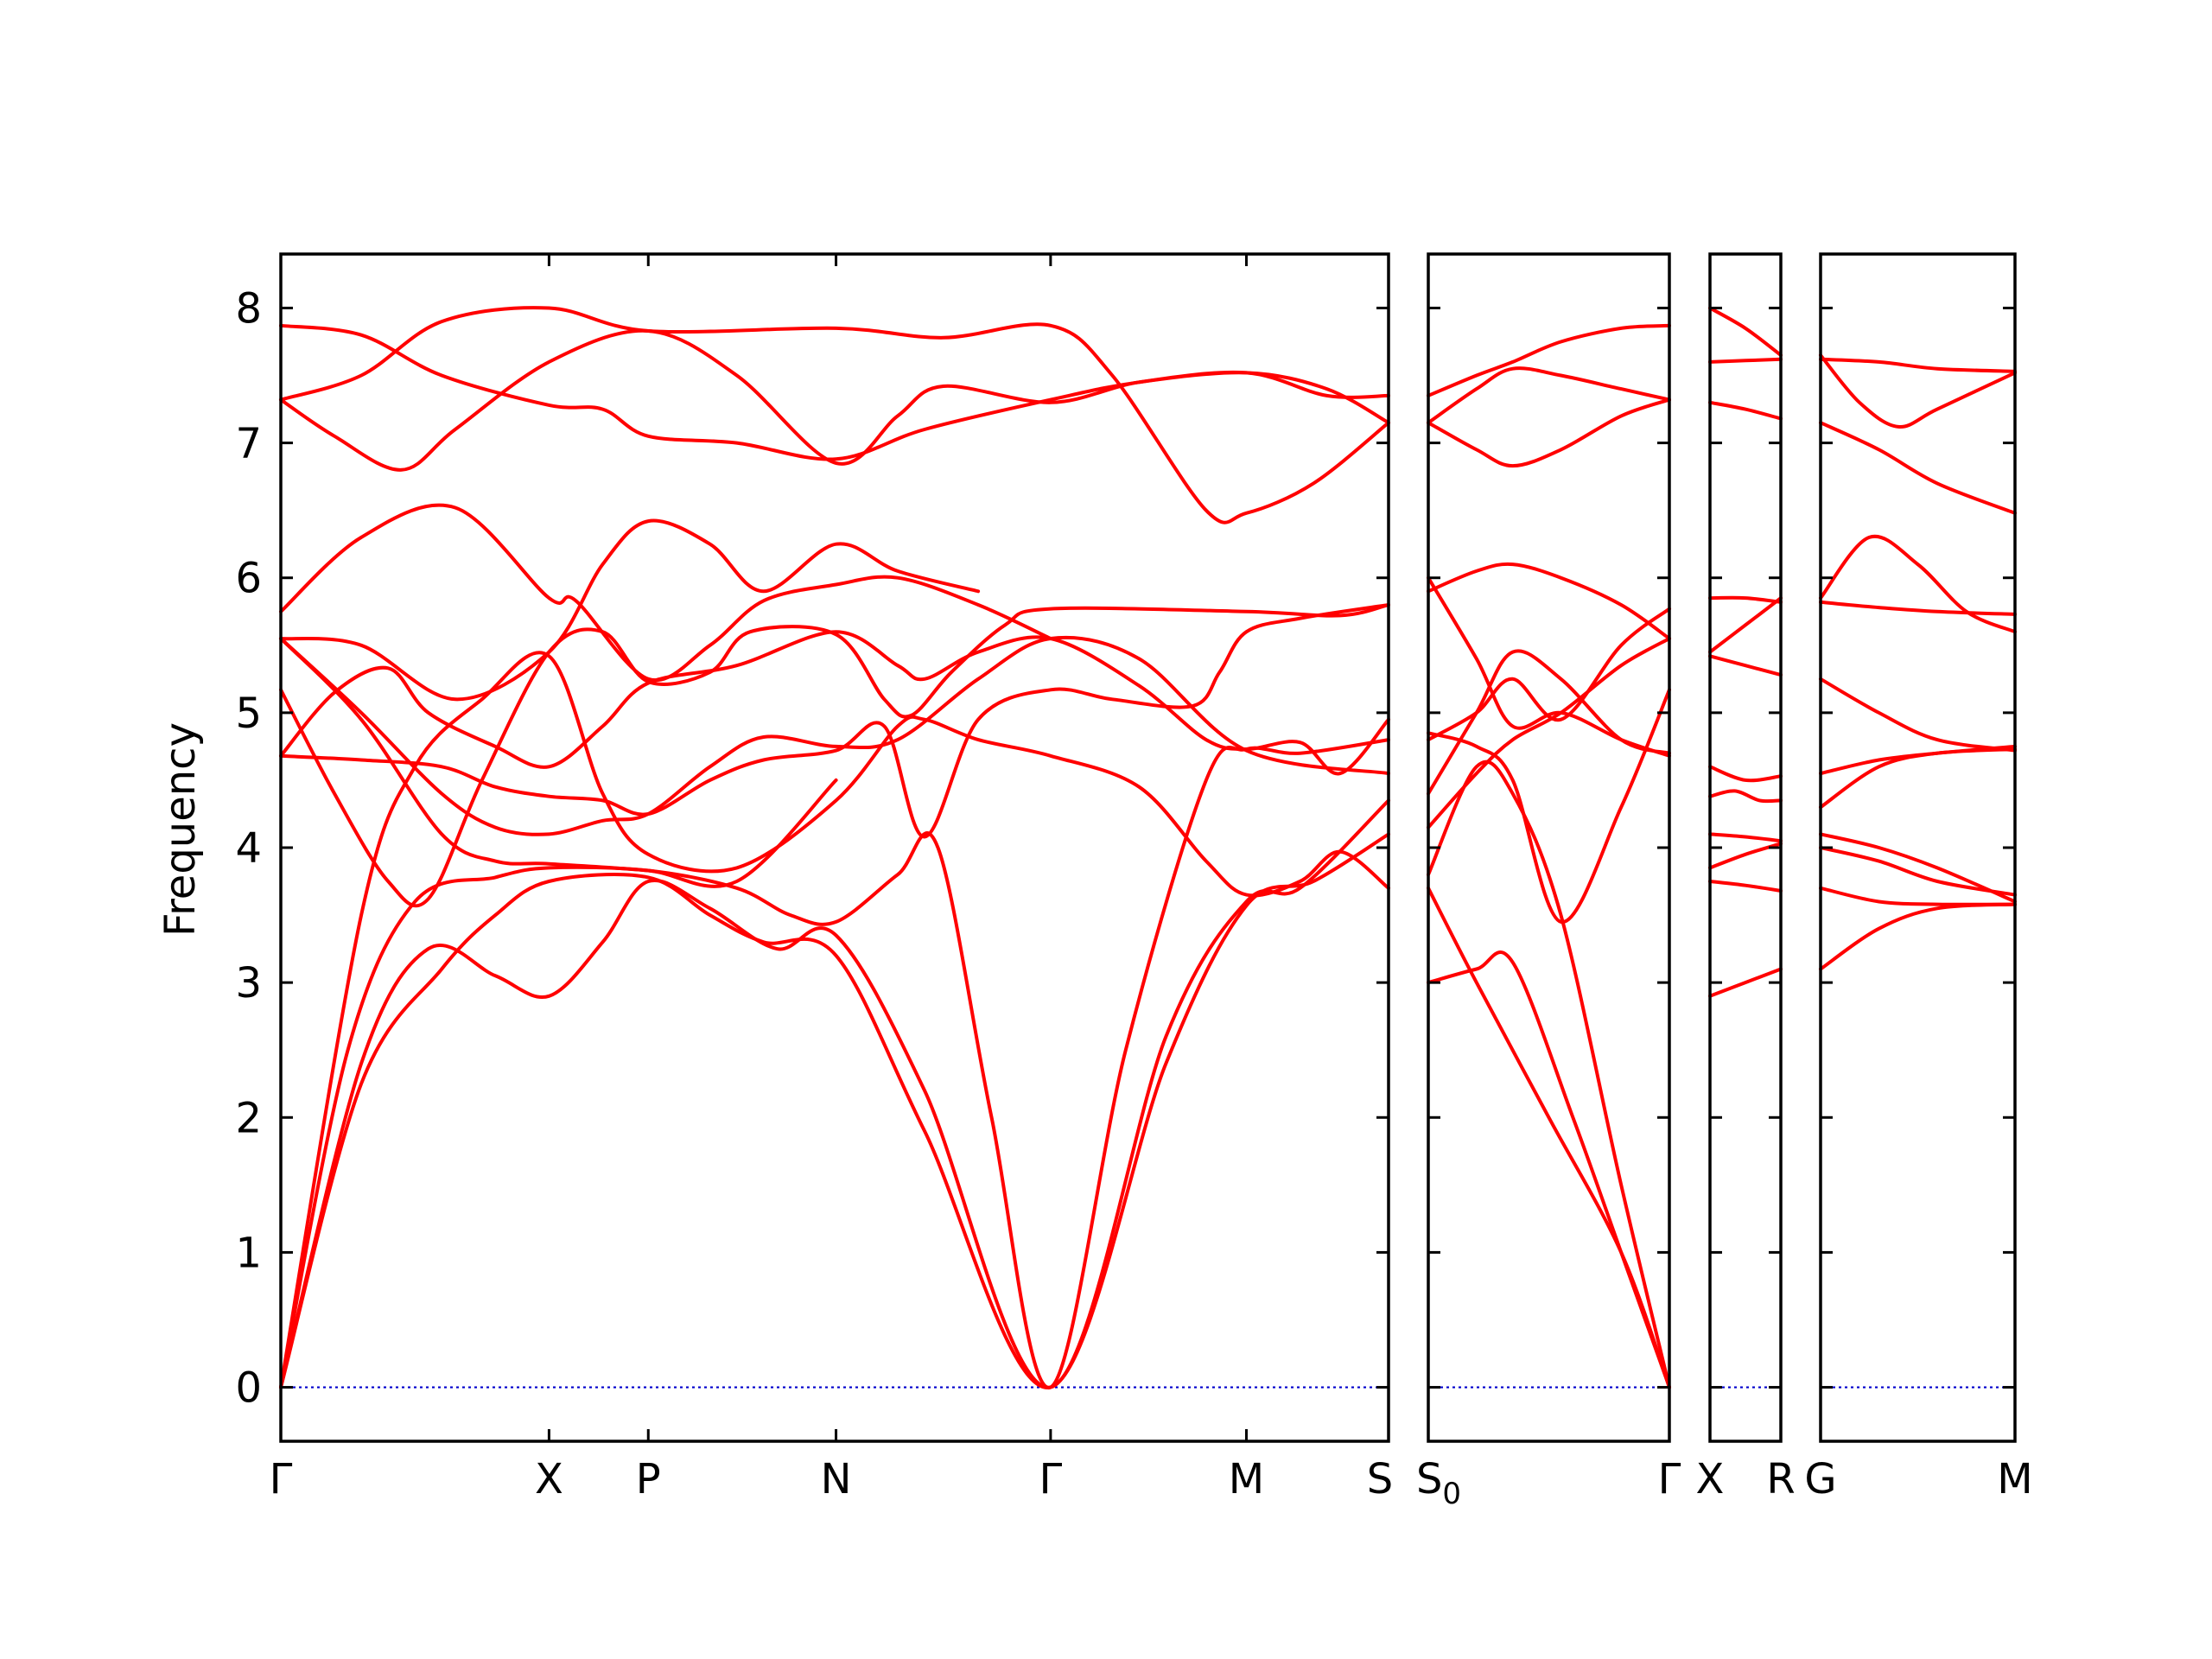 This screenshot has height=1659, width=2212. What do you see at coordinates (1380, 1479) in the screenshot?
I see `x-tick-label: S` at bounding box center [1380, 1479].